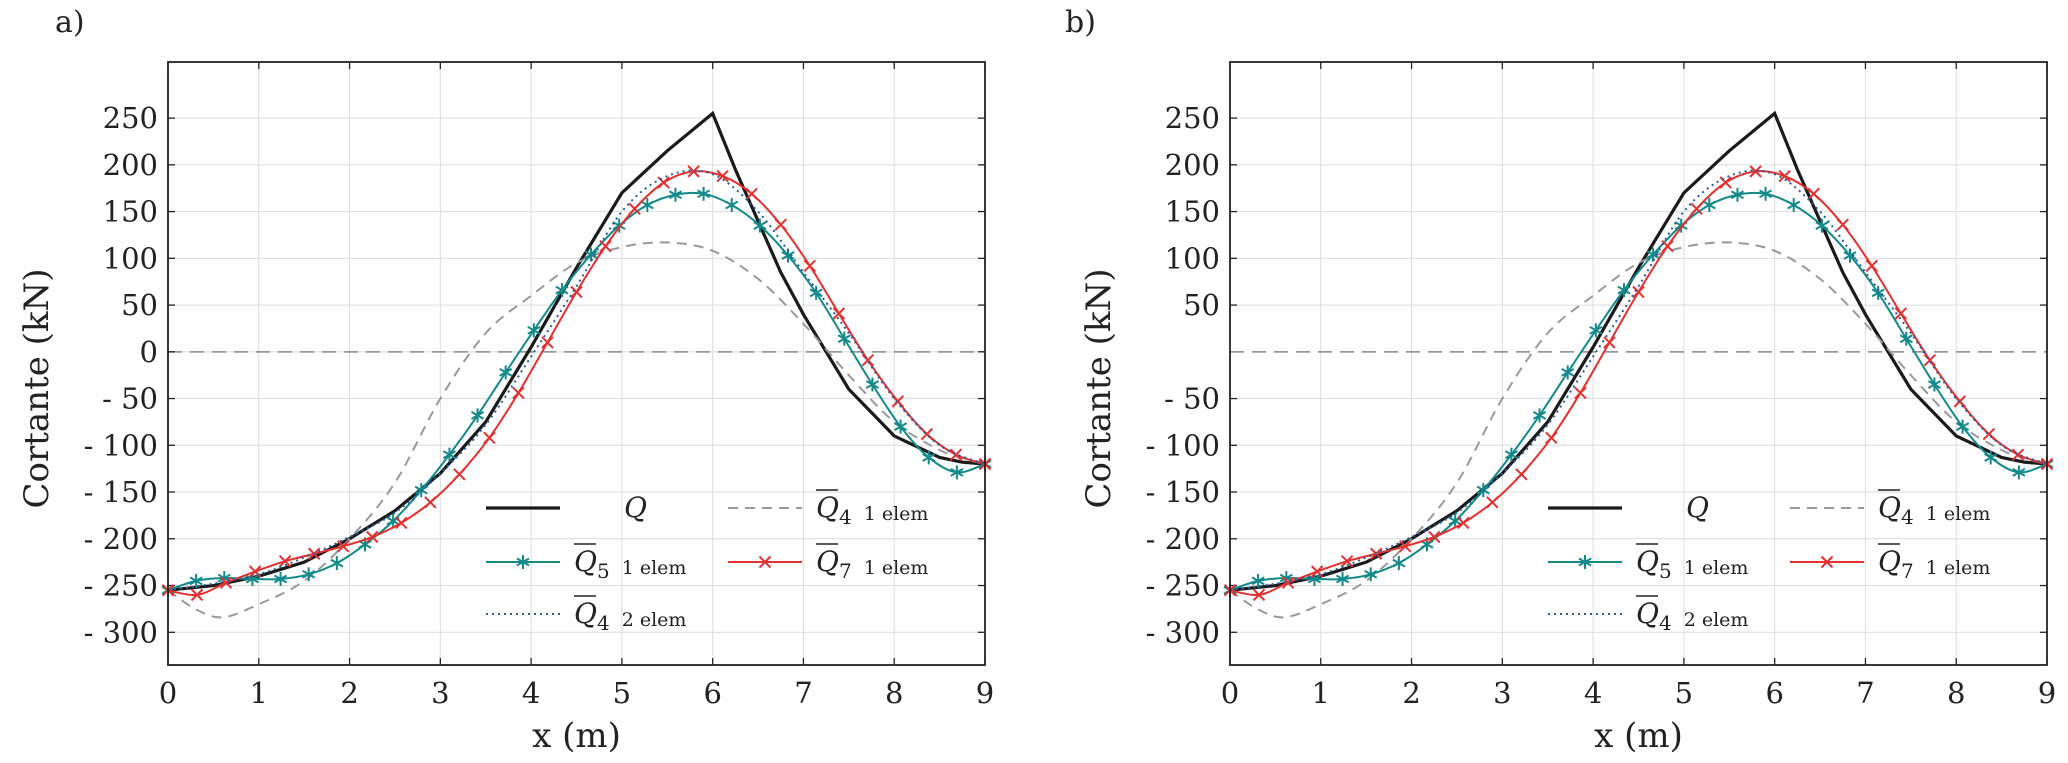 The image size is (2068, 763). I want to click on legend-label: Q, so click(635, 507).